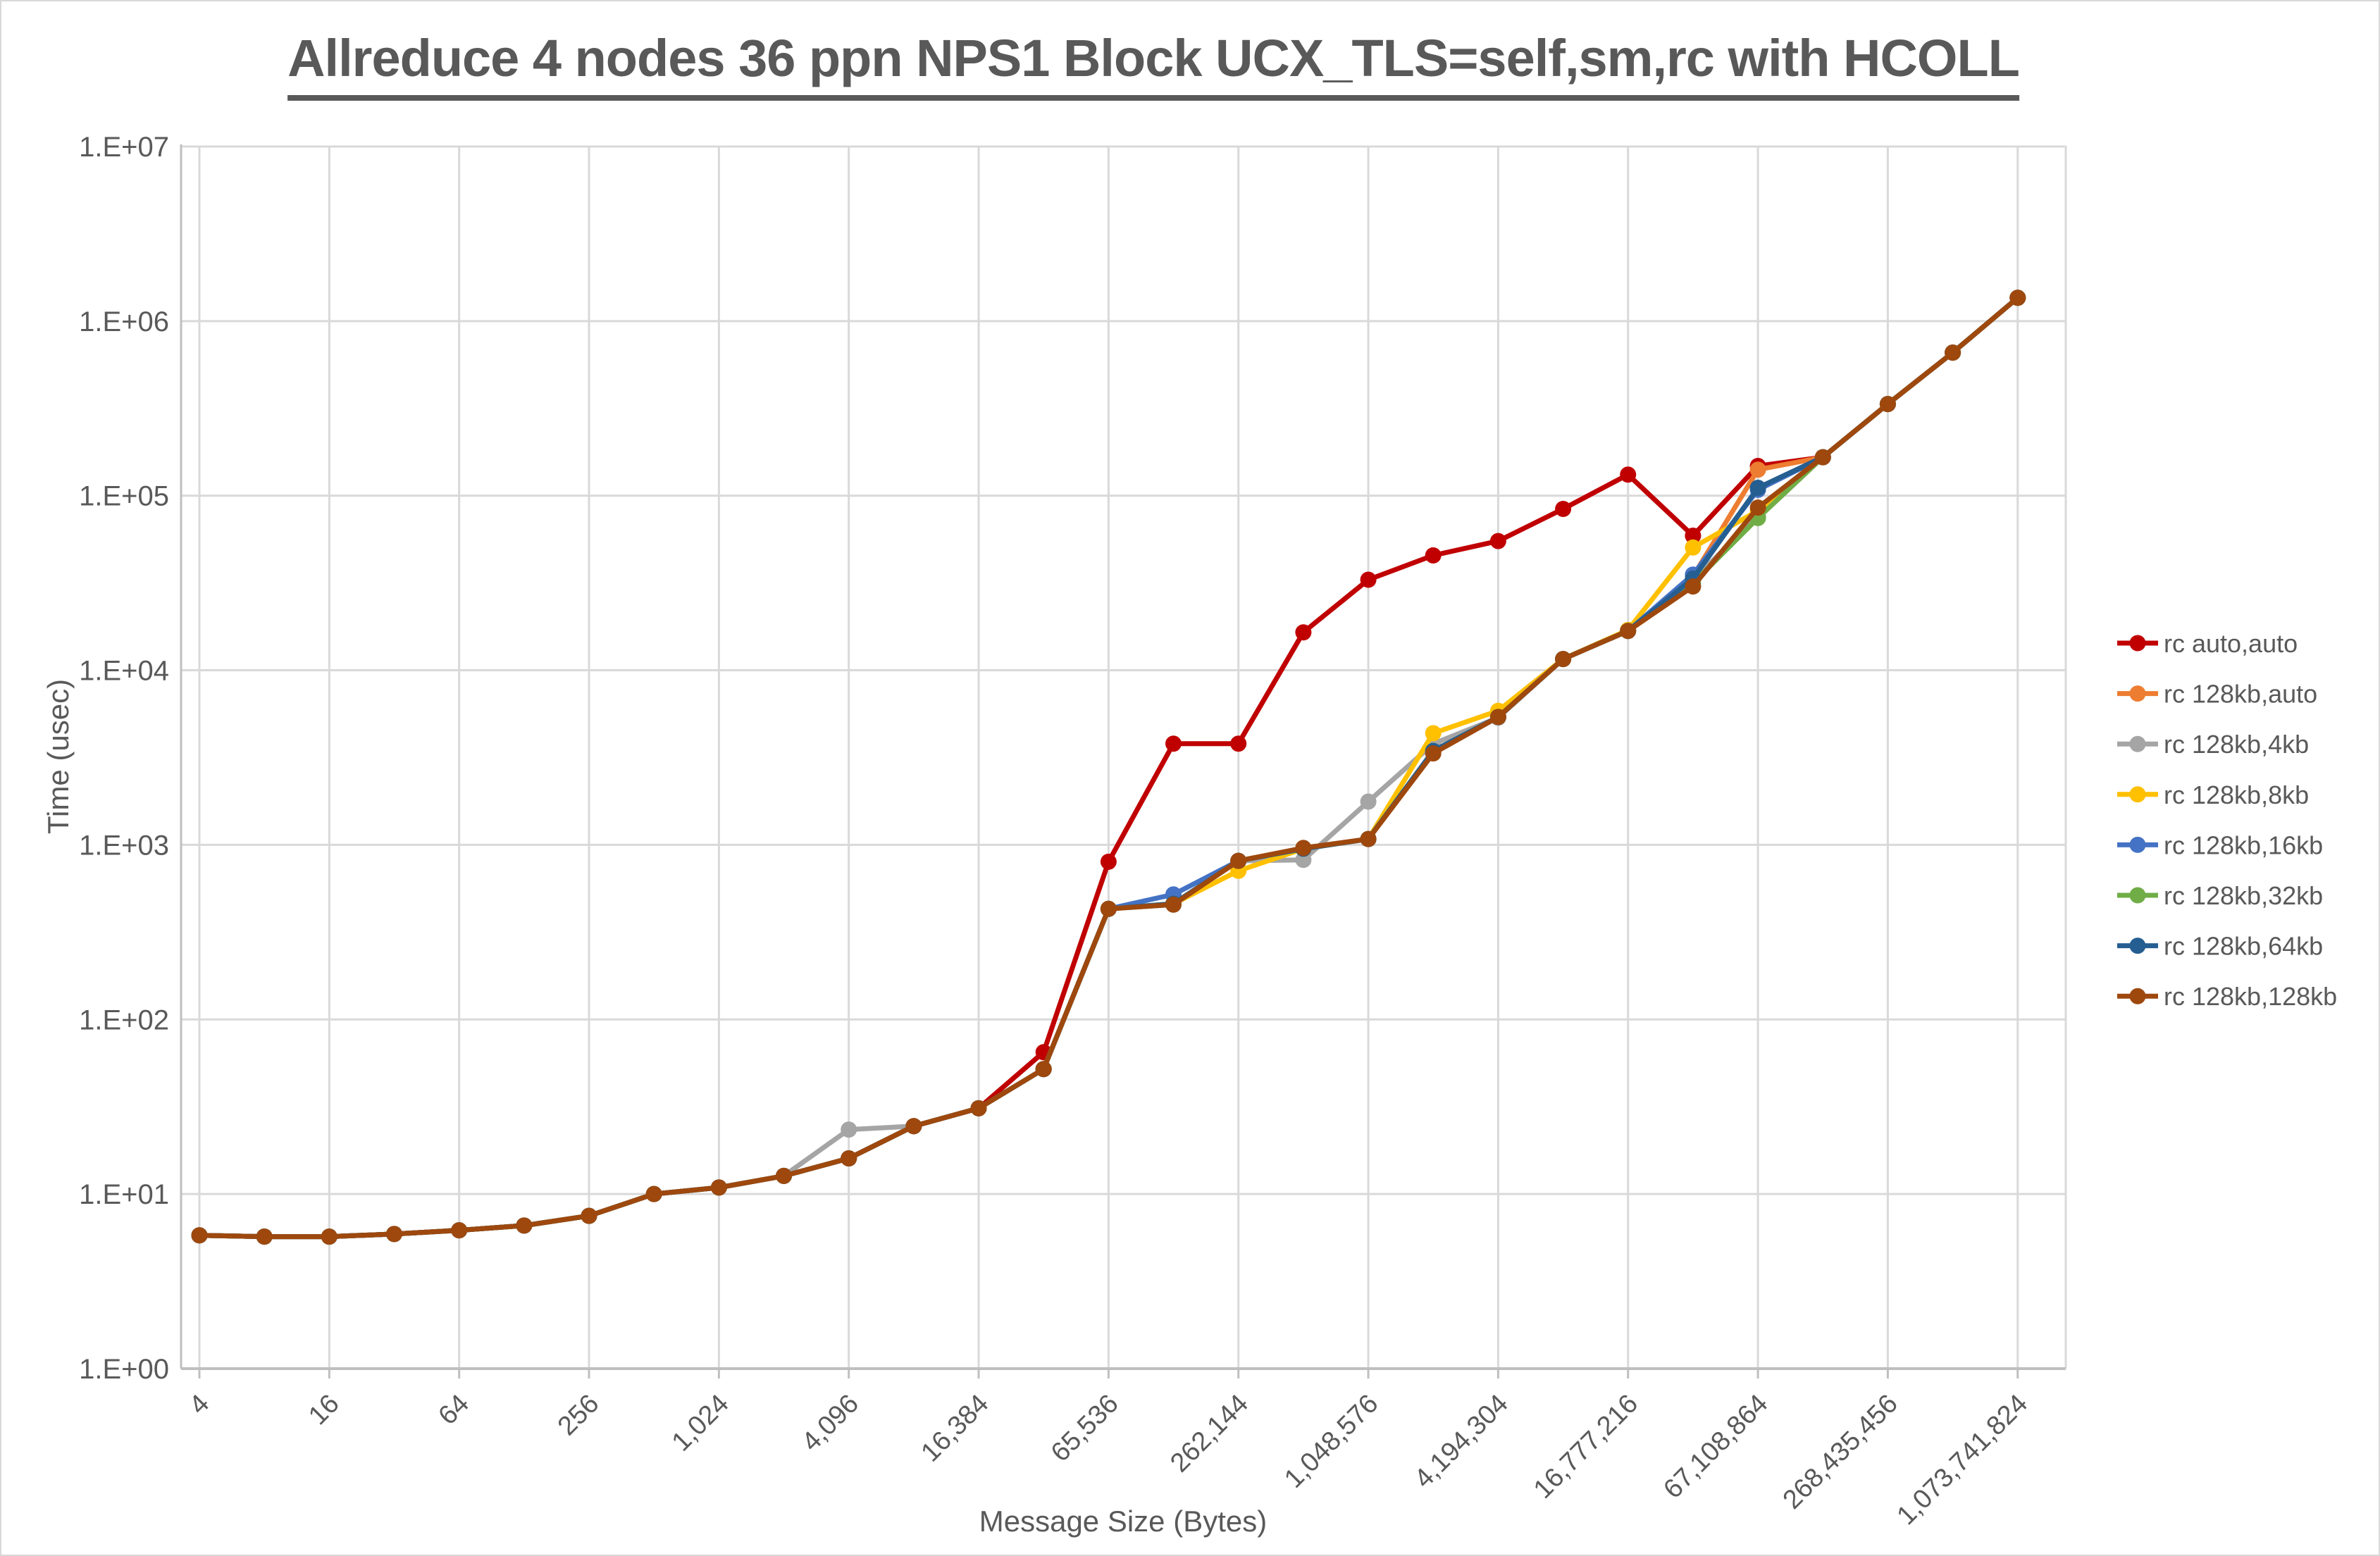 This screenshot has width=2380, height=1556. I want to click on x-tick-label: 16,777,216, so click(1586, 1447).